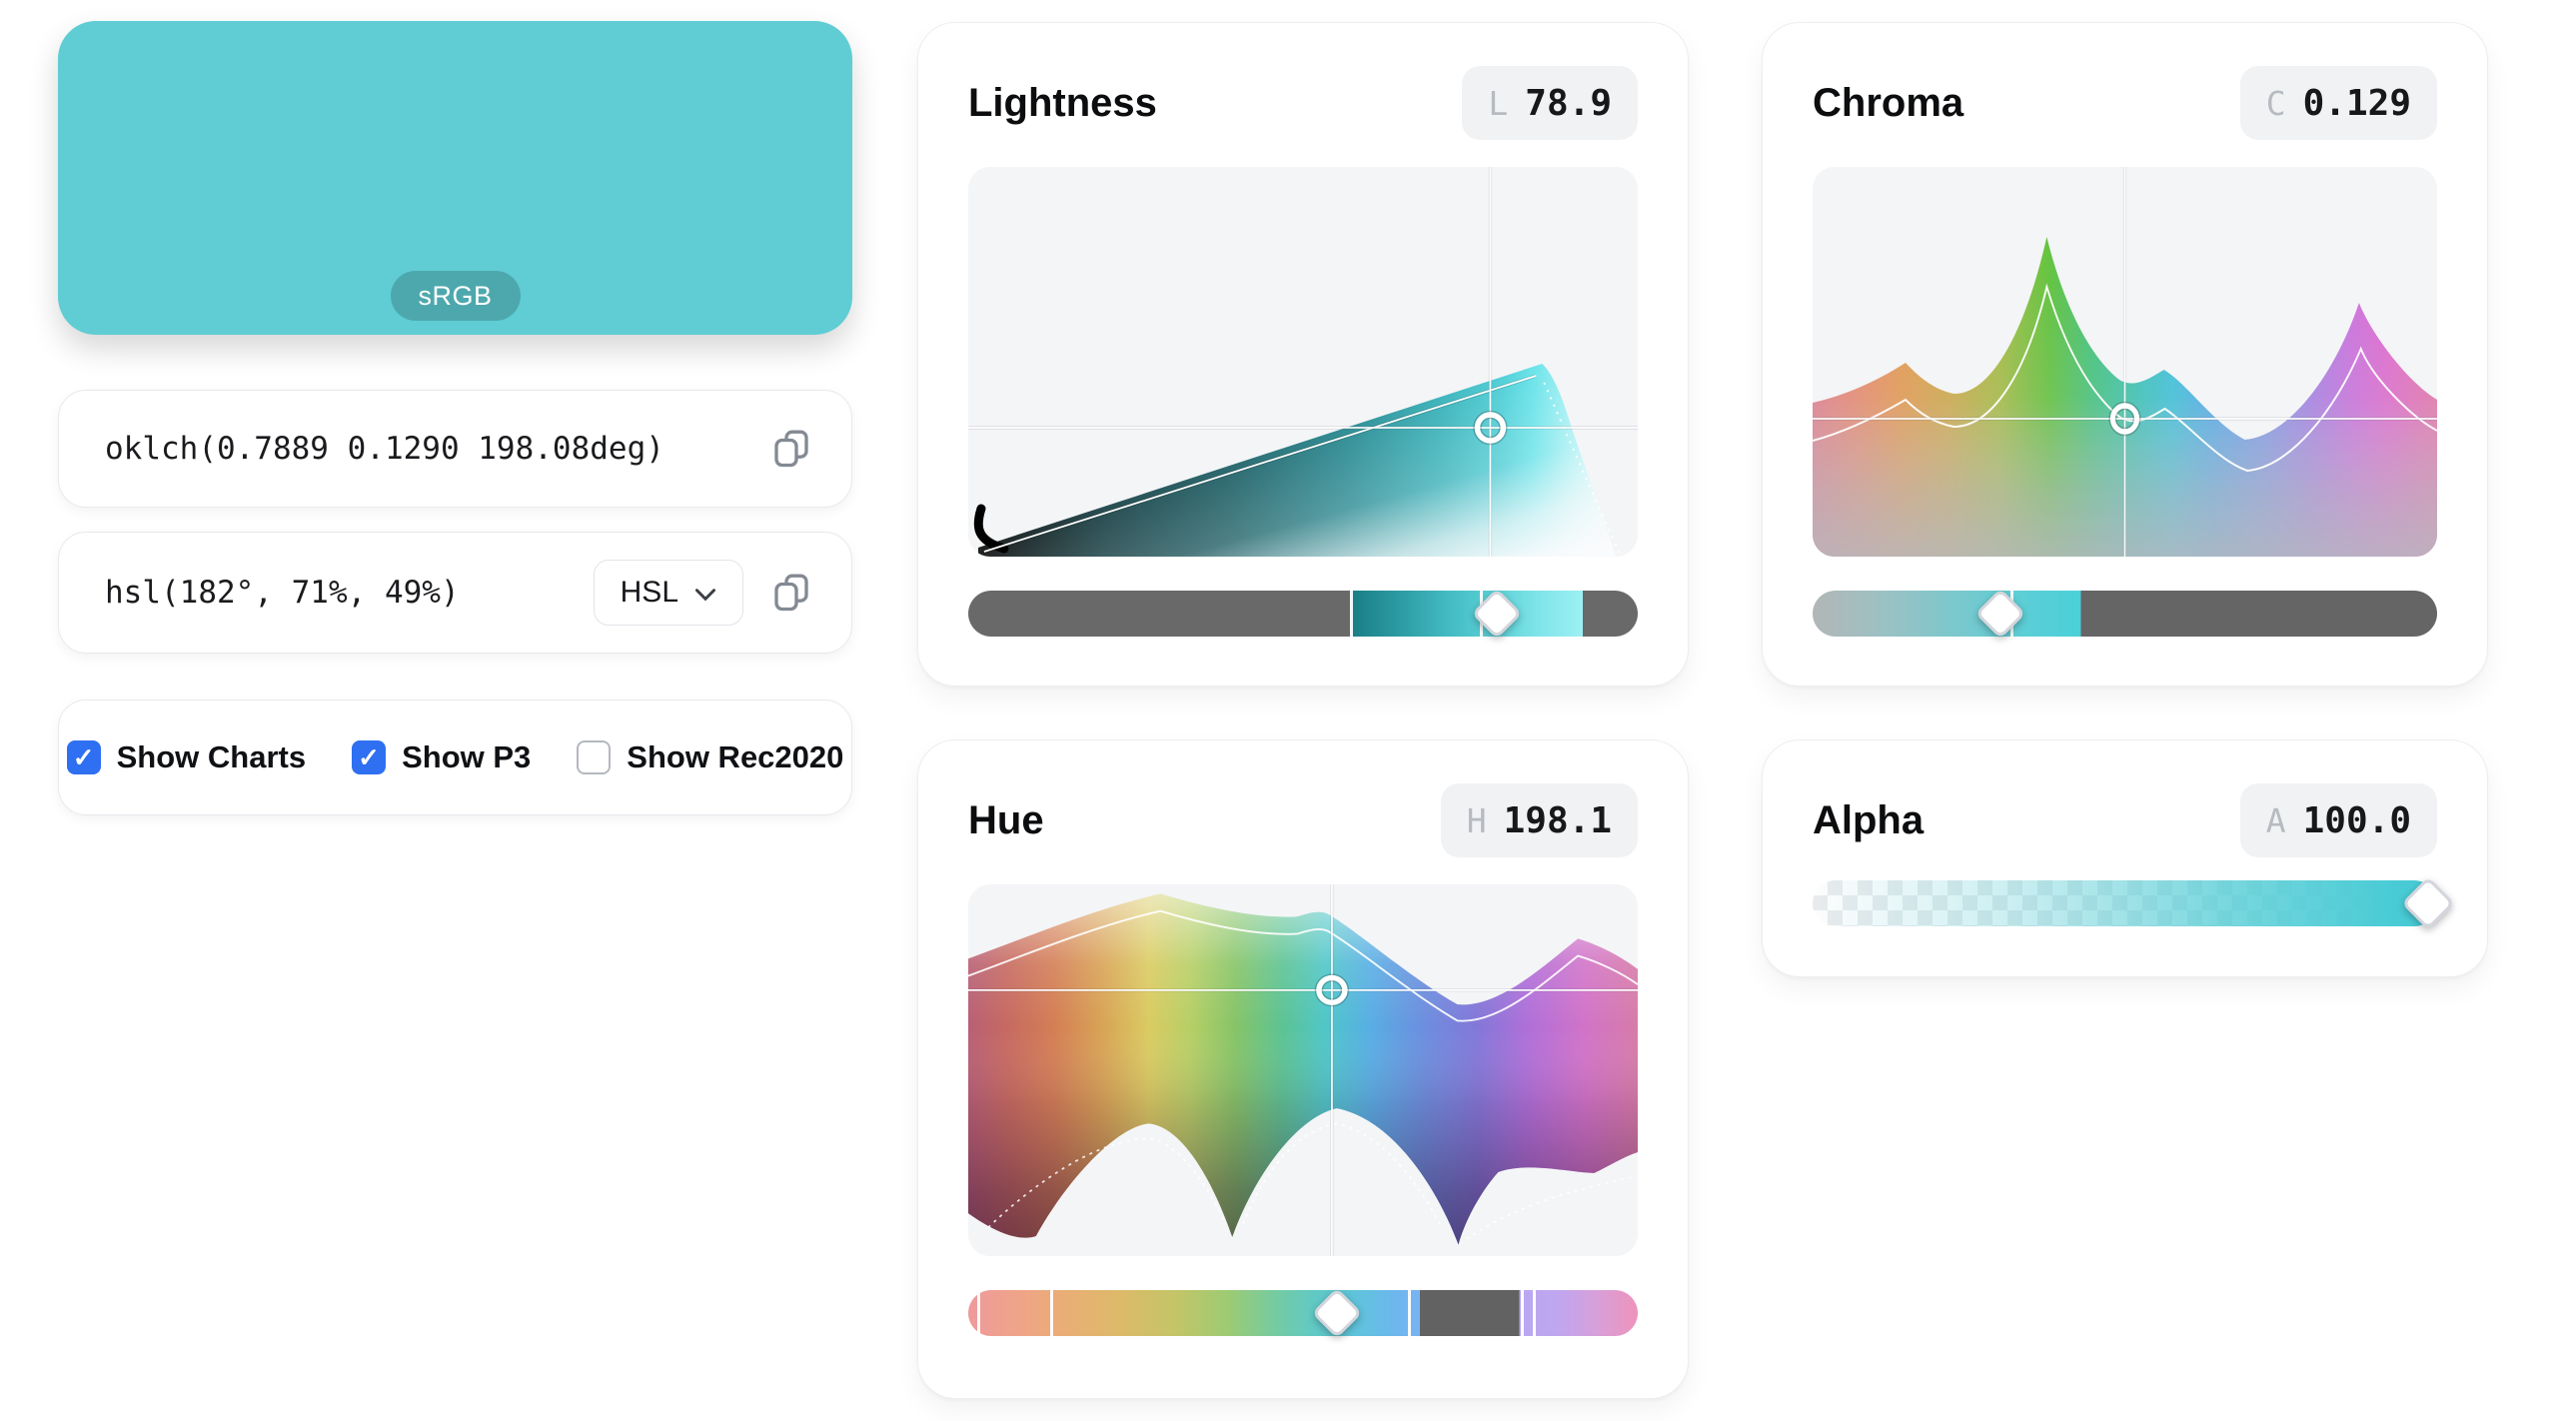  I want to click on alpha-title: Alpha, so click(1869, 819).